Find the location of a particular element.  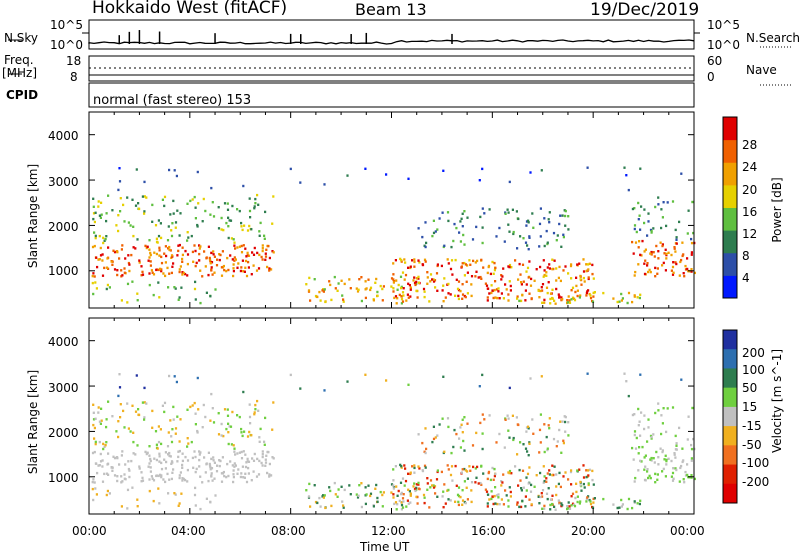

power-ytick-1000: 1000 is located at coordinates (63, 271).